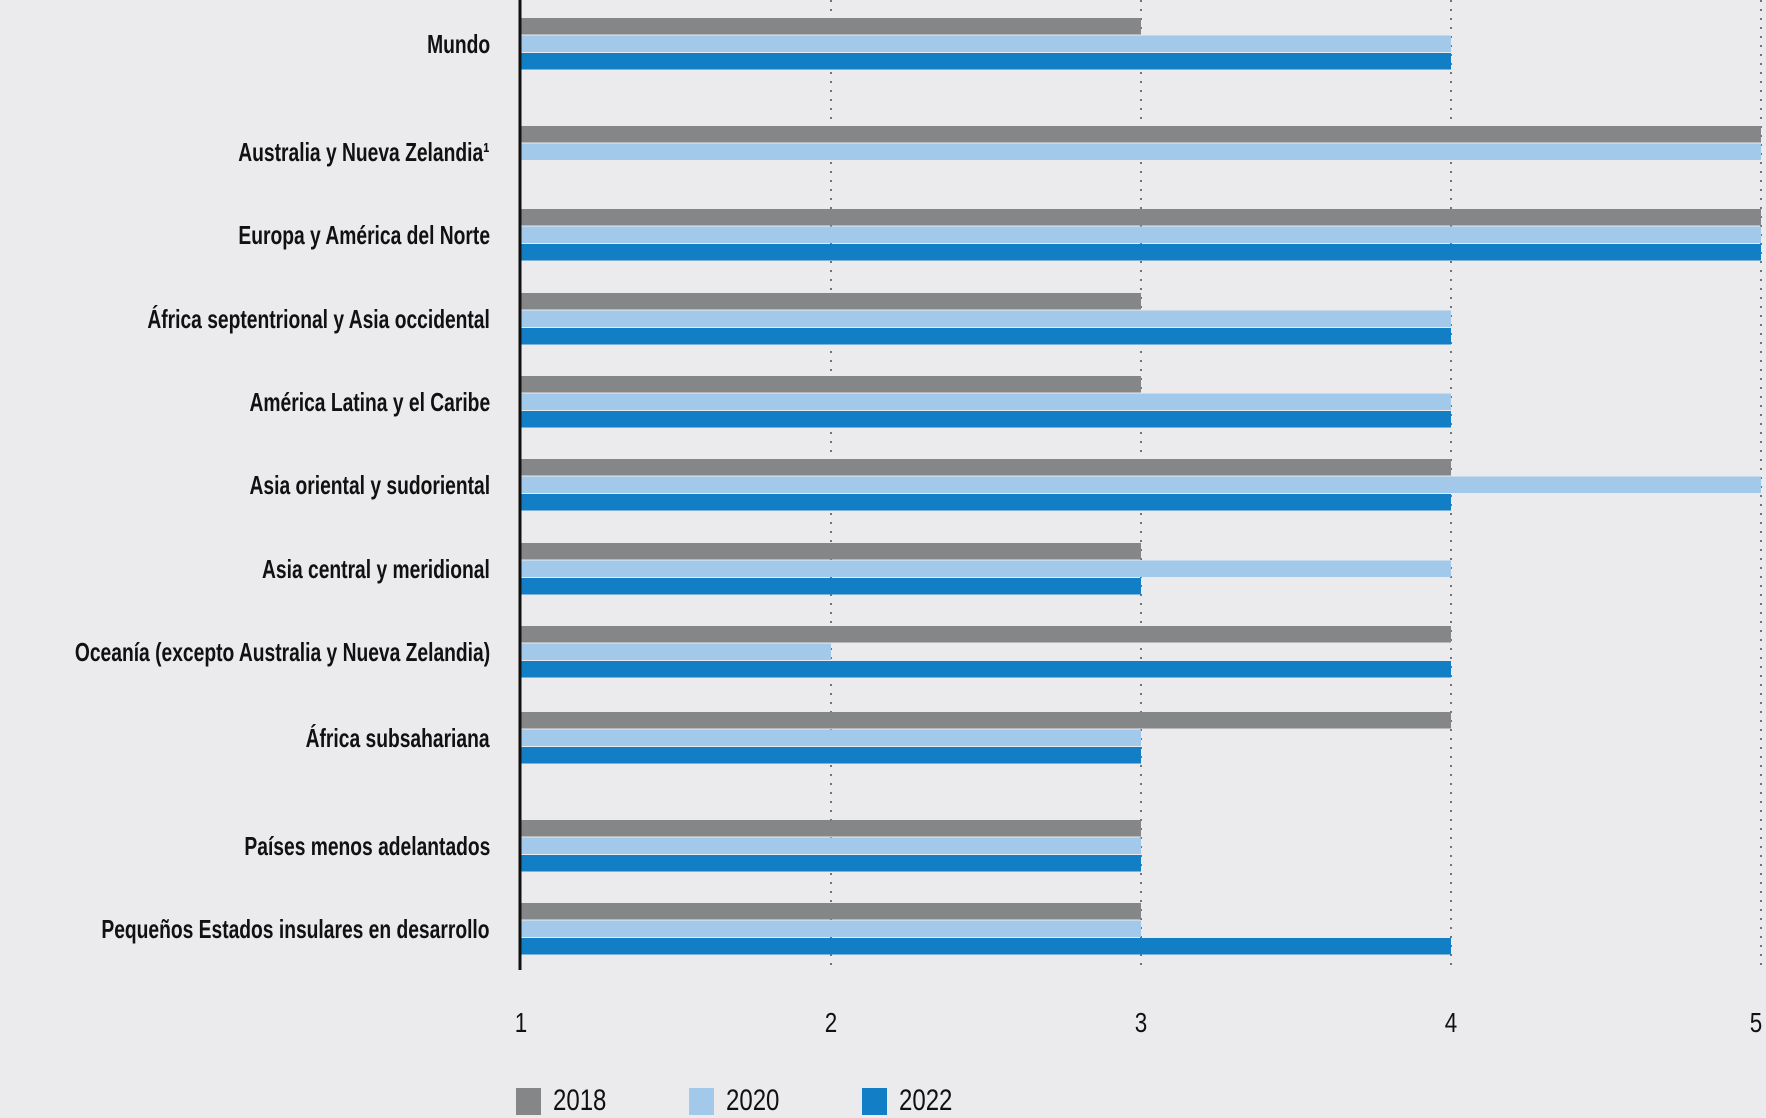 Image resolution: width=1766 pixels, height=1118 pixels. Describe the element at coordinates (926, 1100) in the screenshot. I see `legend-label: 2022` at that location.